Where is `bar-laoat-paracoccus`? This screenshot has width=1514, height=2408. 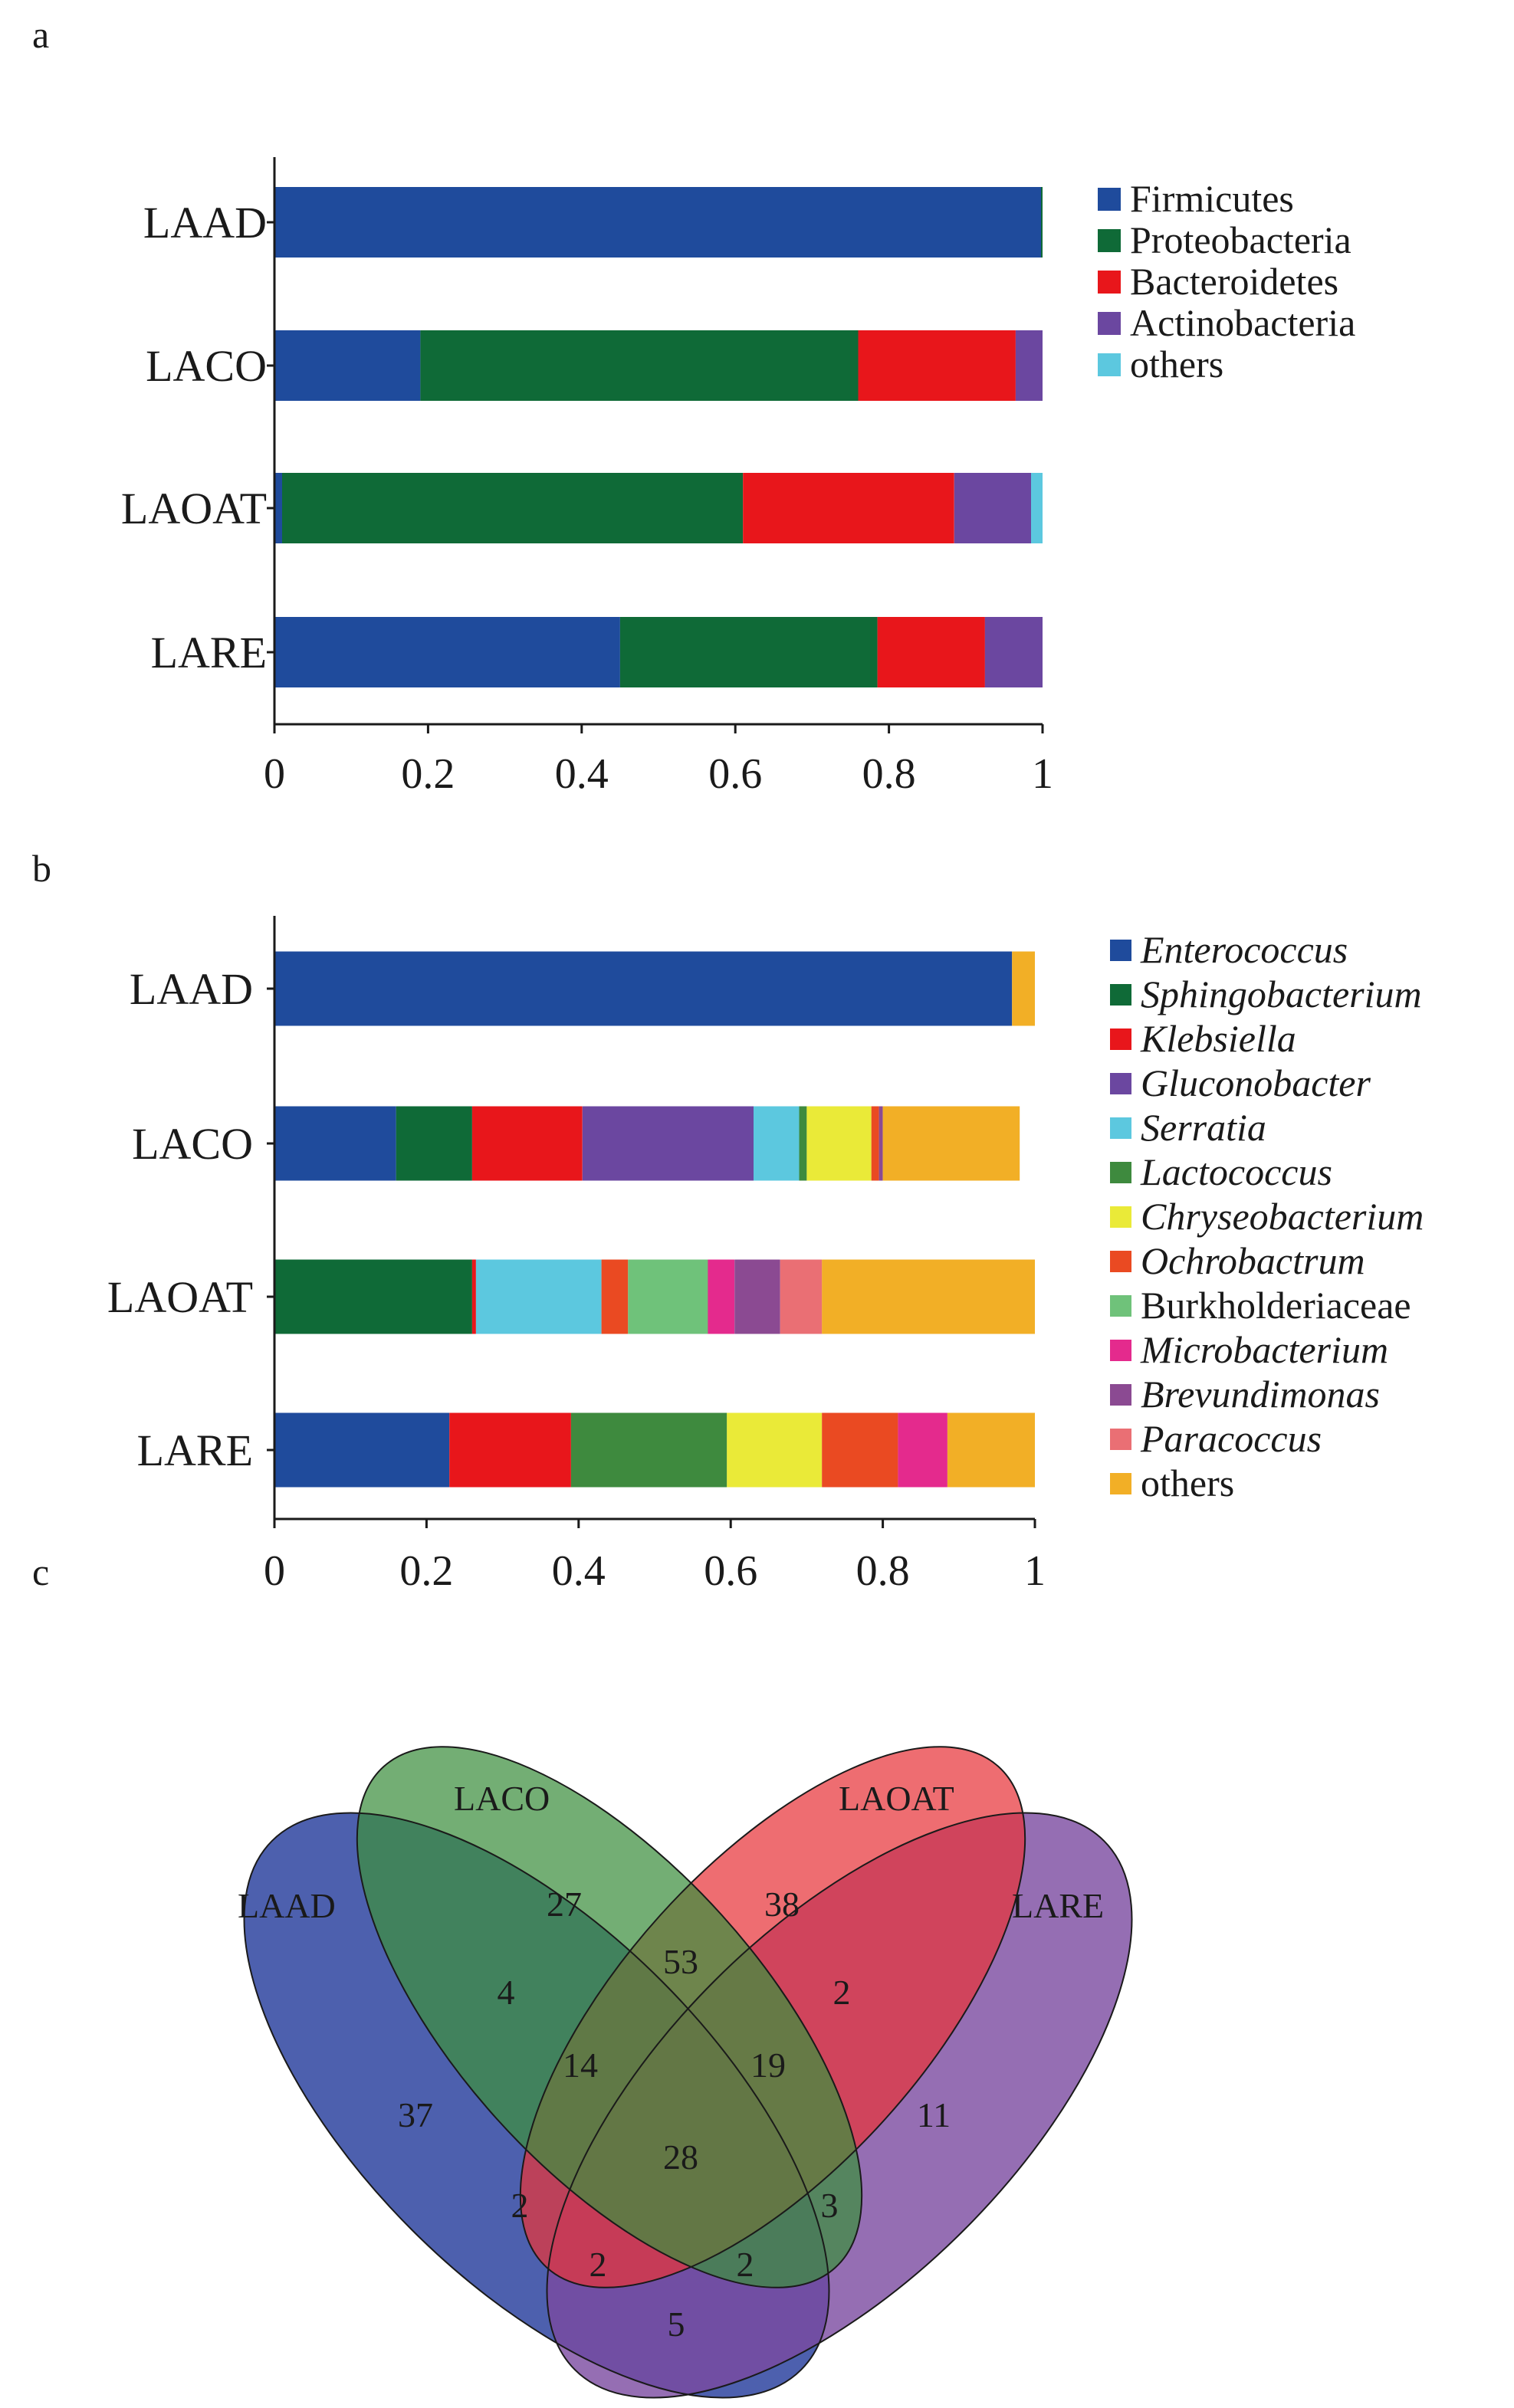 bar-laoat-paracoccus is located at coordinates (801, 1296).